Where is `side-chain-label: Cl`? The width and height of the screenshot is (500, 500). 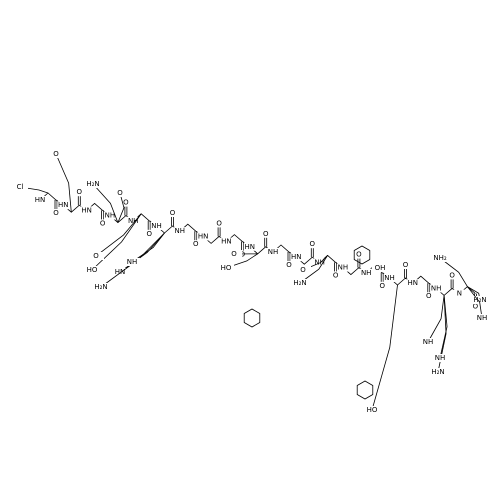 side-chain-label: Cl is located at coordinates (20, 187).